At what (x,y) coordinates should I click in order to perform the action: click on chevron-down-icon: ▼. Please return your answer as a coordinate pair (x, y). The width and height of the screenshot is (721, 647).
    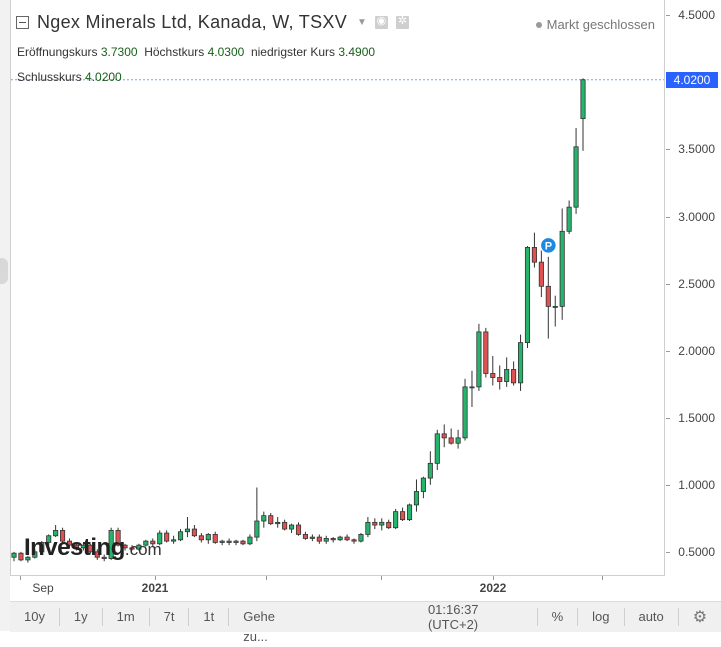
    Looking at the image, I should click on (362, 22).